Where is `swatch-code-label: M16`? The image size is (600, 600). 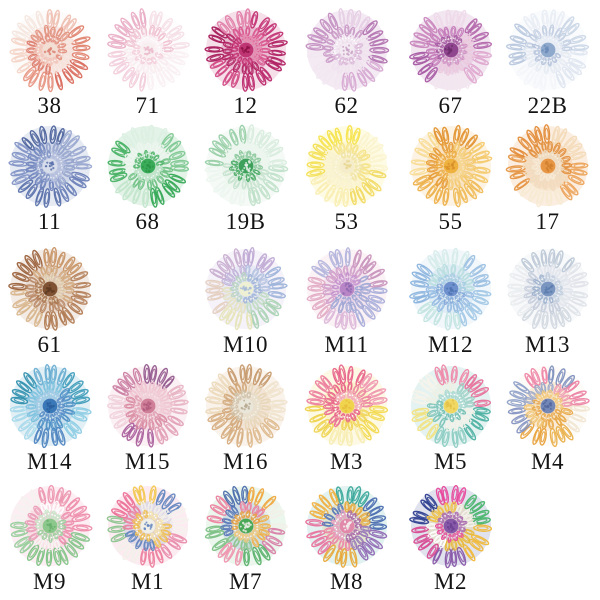 swatch-code-label: M16 is located at coordinates (245, 461).